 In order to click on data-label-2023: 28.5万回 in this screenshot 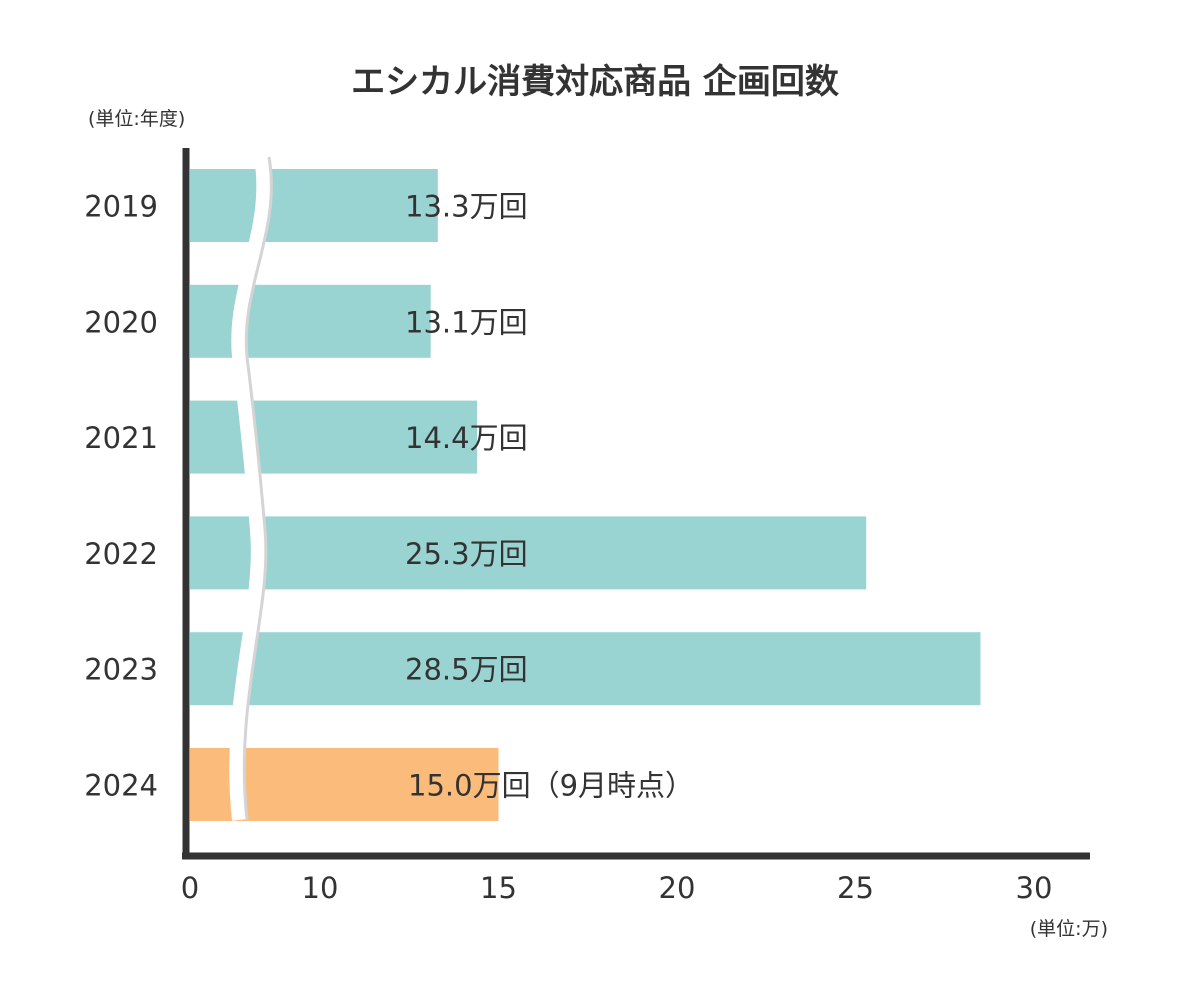, I will do `click(466, 670)`.